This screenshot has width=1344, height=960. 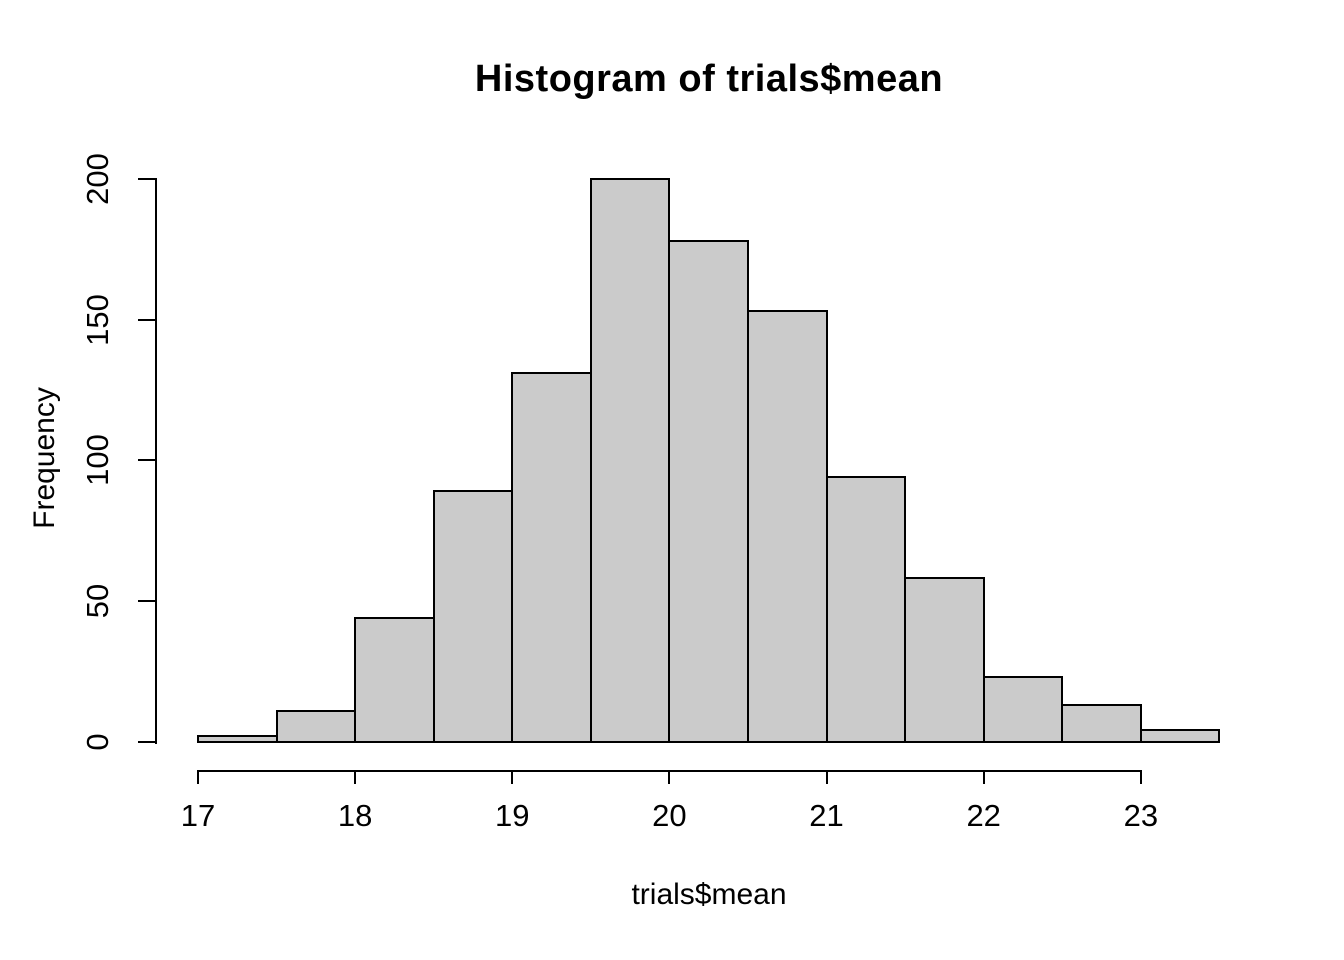 I want to click on y-axis-line, so click(x=156, y=461).